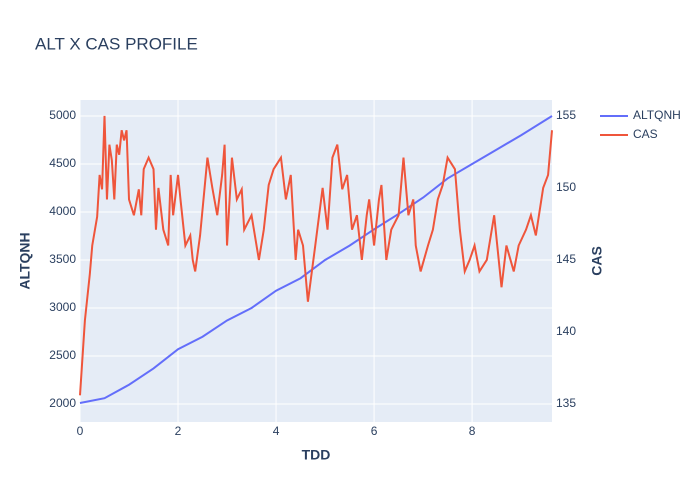 Image resolution: width=700 pixels, height=500 pixels. What do you see at coordinates (80, 431) in the screenshot?
I see `x-tick-label: 0` at bounding box center [80, 431].